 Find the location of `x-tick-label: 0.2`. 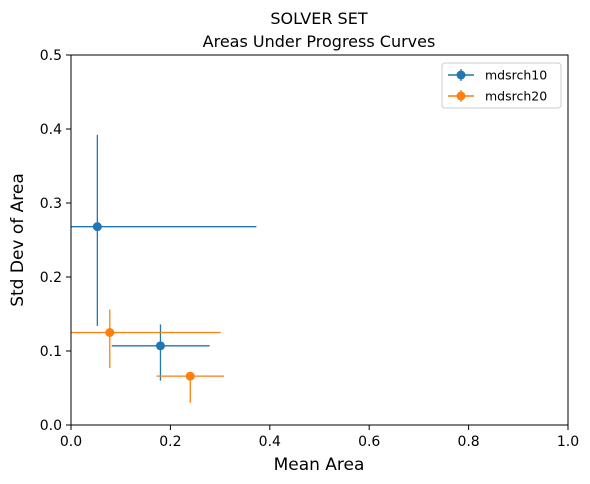

x-tick-label: 0.2 is located at coordinates (170, 442).